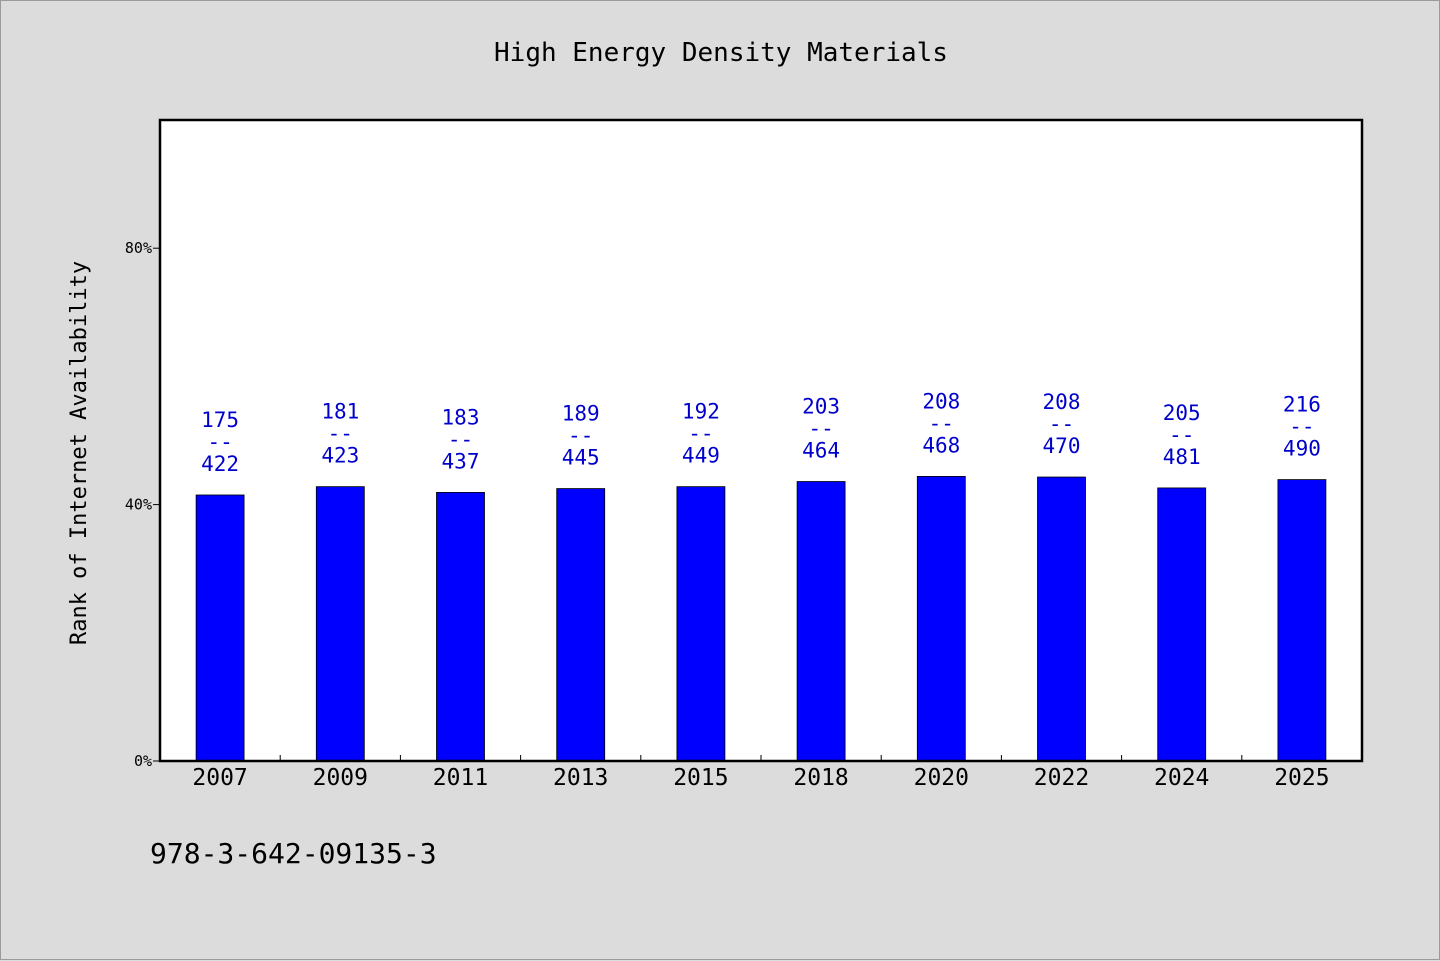 This screenshot has height=961, width=1440. I want to click on bar-label-sep-2015: --, so click(700, 434).